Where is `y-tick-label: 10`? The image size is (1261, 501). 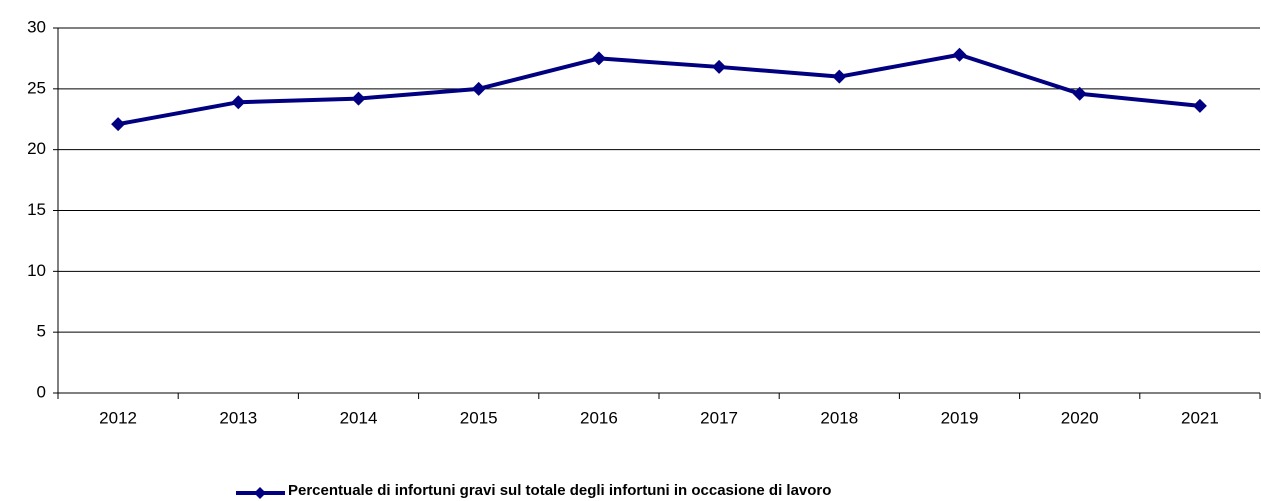
y-tick-label: 10 is located at coordinates (36, 270).